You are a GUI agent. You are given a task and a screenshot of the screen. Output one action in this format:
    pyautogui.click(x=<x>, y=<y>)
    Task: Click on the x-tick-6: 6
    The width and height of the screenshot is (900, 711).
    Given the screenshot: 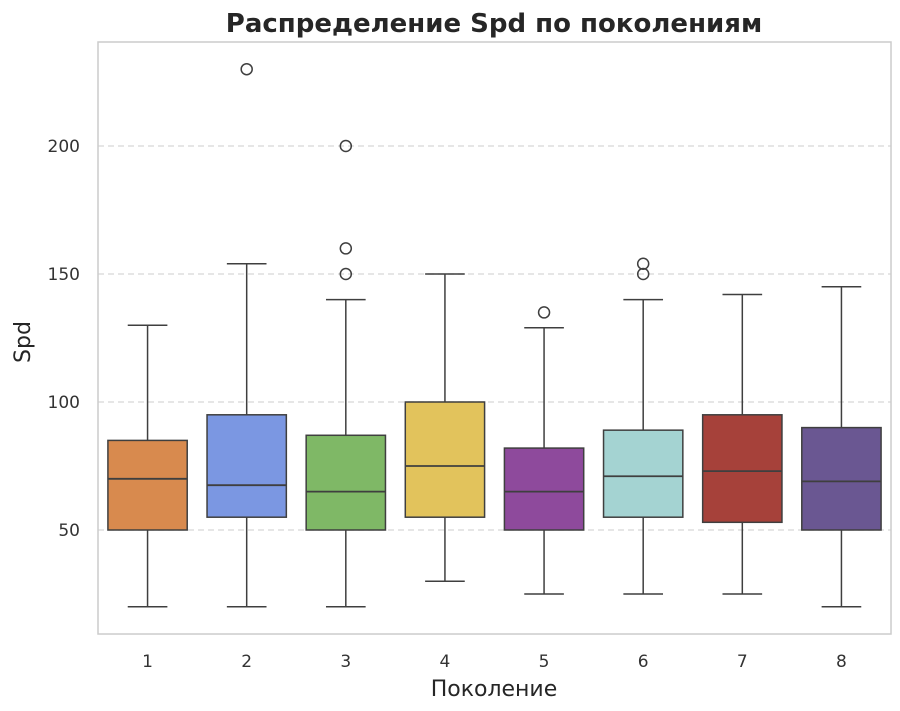 What is the action you would take?
    pyautogui.click(x=643, y=662)
    